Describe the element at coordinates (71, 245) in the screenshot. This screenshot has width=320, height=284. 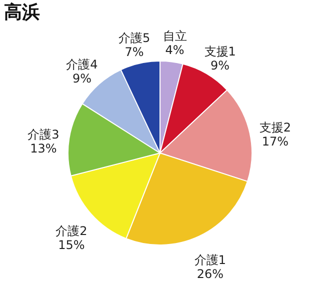
I see `data-label: 15%` at that location.